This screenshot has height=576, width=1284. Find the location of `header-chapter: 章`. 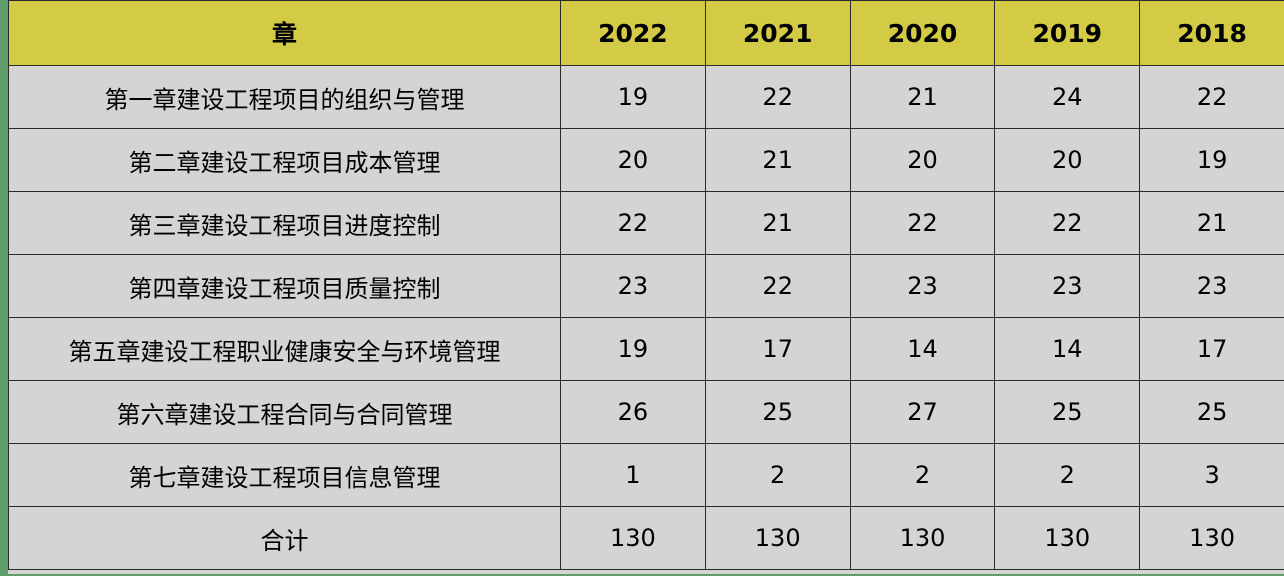

header-chapter: 章 is located at coordinates (284, 33).